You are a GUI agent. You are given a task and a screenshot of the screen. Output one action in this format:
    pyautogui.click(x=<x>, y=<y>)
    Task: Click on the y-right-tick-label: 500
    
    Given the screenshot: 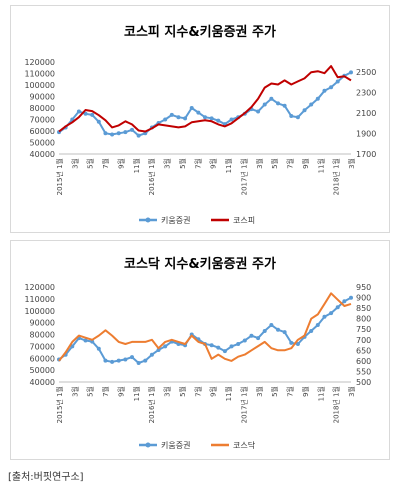 What is the action you would take?
    pyautogui.click(x=363, y=382)
    